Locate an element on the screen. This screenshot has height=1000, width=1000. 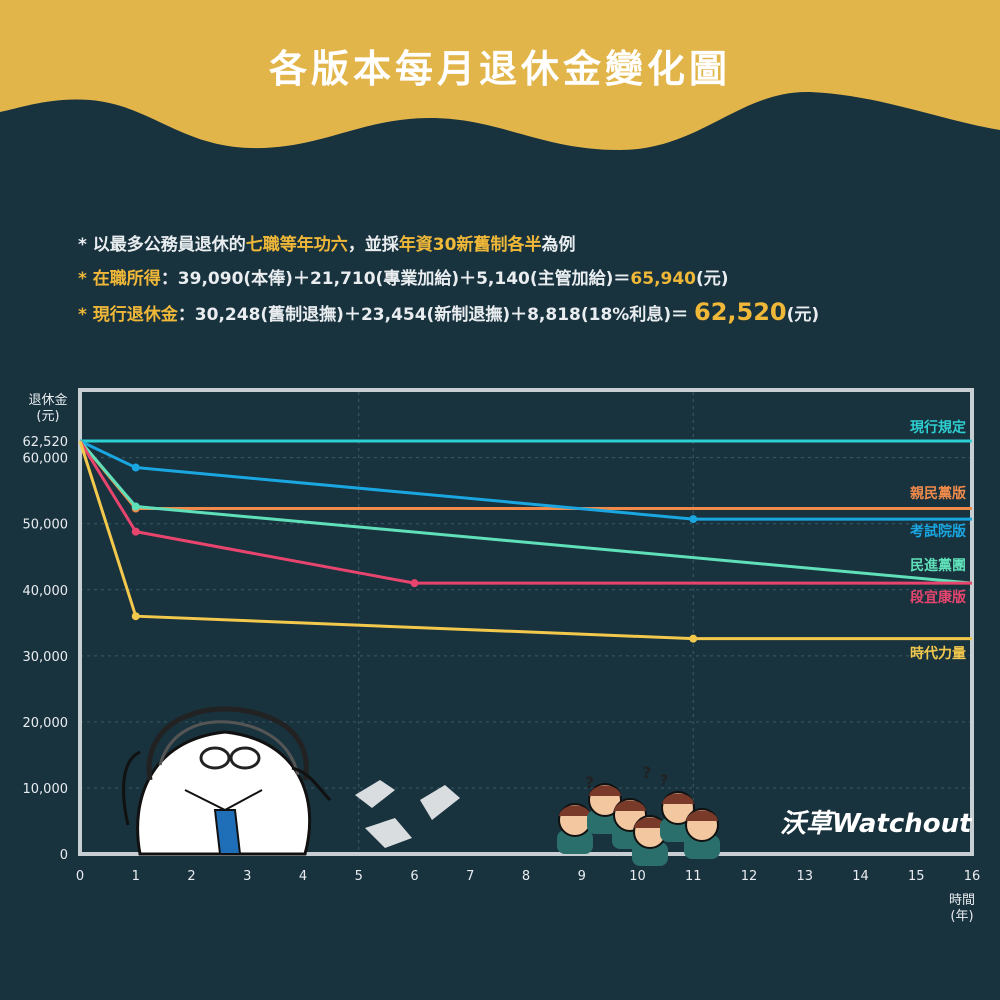
y-tick-label: 30,000 is located at coordinates (46, 657).